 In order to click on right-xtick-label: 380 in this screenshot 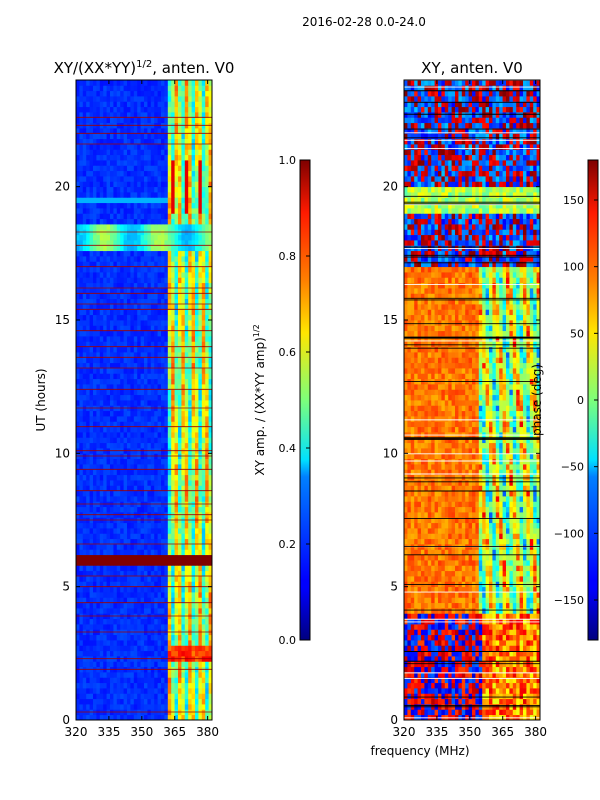, I will do `click(535, 732)`.